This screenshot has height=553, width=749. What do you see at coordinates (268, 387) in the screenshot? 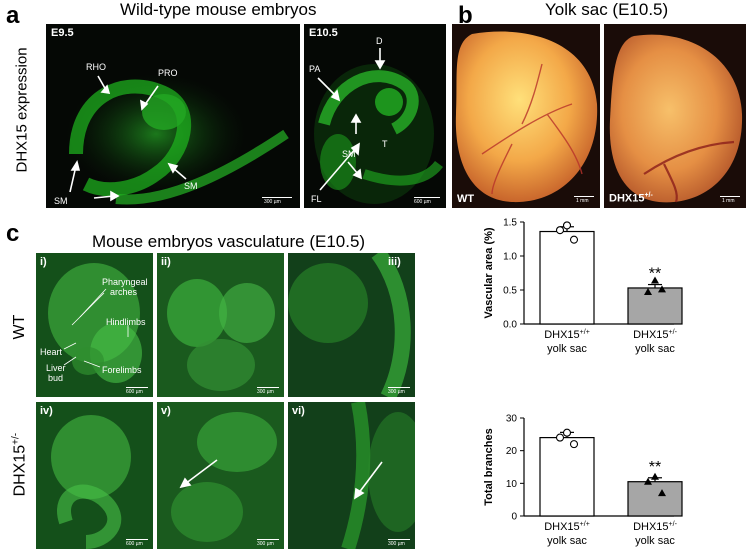
I see `scale-bar-c2` at bounding box center [268, 387].